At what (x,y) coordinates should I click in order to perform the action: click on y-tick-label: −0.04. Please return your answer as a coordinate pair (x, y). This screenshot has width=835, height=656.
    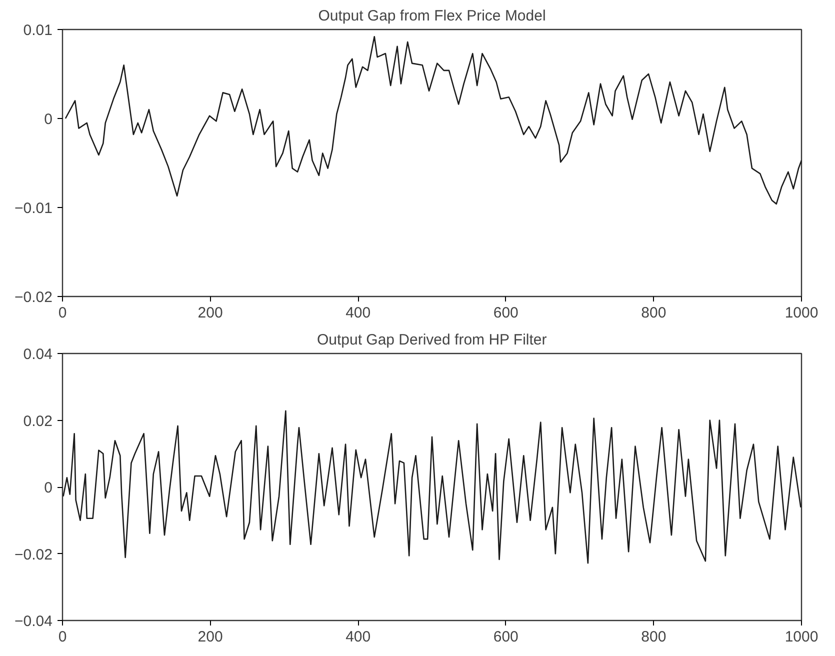
    Looking at the image, I should click on (33, 621).